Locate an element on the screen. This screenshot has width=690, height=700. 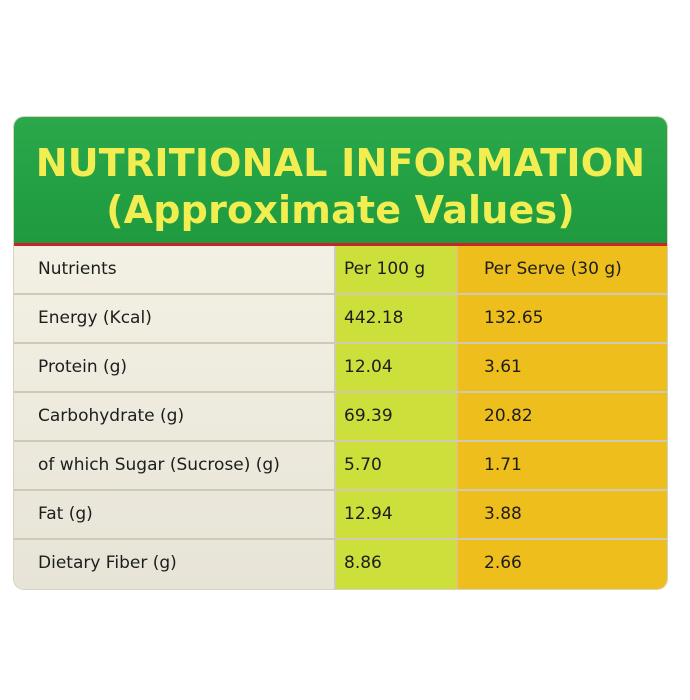
label-subtitle: (Approximate Values) is located at coordinates (340, 210).